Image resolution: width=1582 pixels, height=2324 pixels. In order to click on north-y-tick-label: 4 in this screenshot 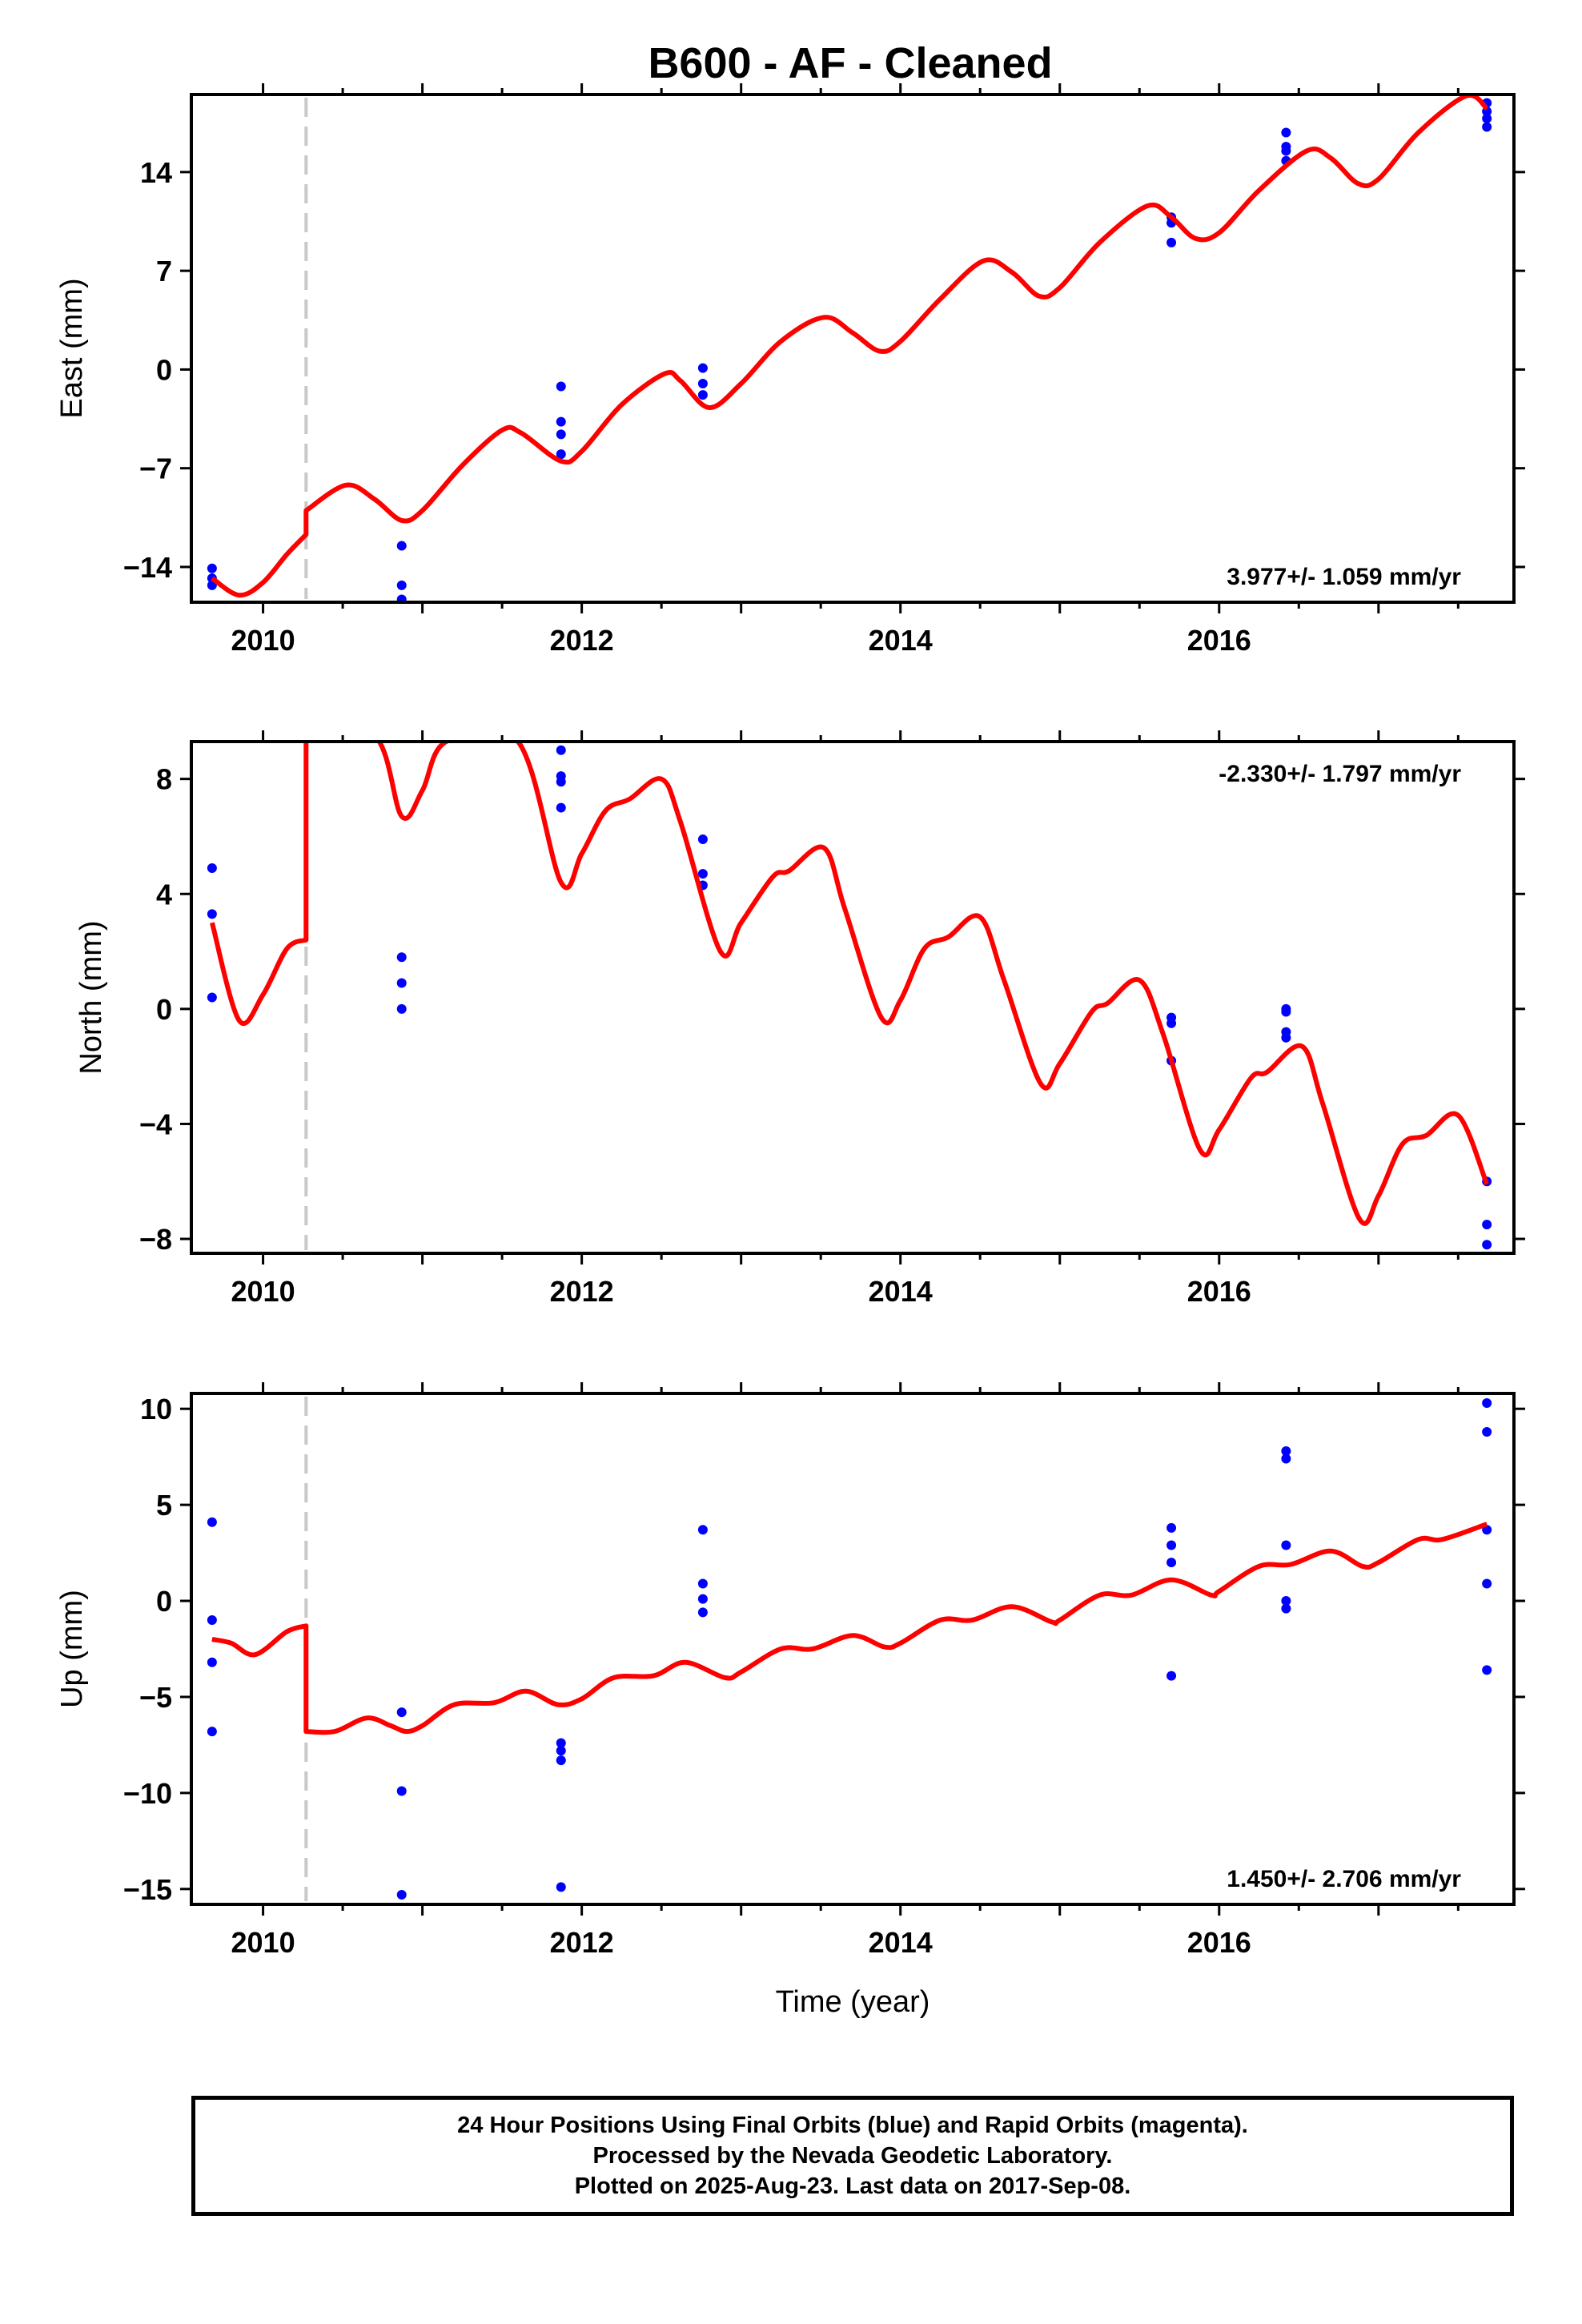, I will do `click(164, 894)`.